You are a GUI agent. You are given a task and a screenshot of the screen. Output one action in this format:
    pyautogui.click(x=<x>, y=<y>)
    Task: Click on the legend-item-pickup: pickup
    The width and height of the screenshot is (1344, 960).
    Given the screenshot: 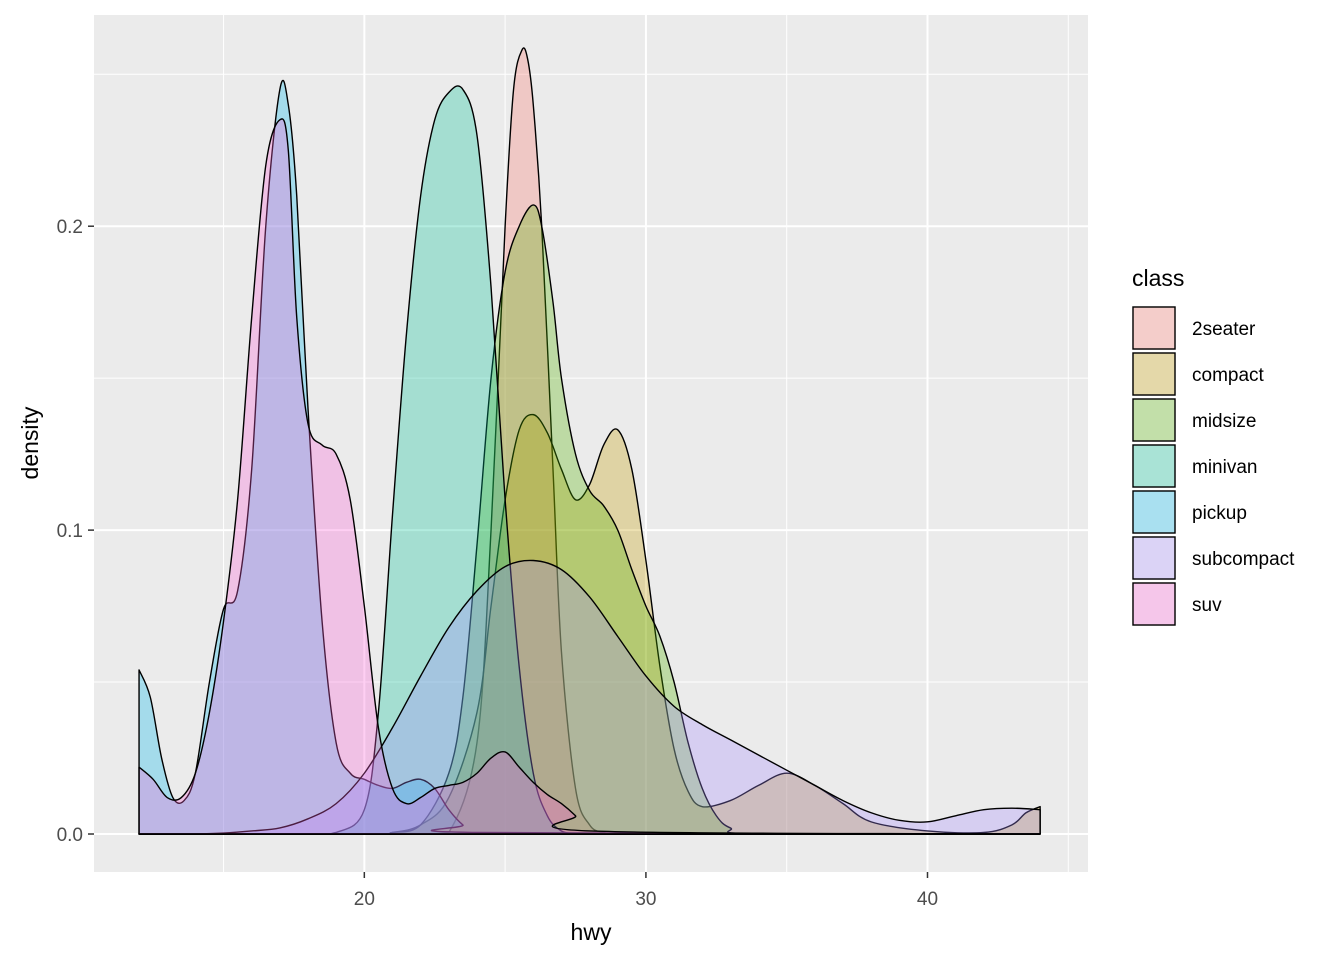 What is the action you would take?
    pyautogui.click(x=1189, y=512)
    